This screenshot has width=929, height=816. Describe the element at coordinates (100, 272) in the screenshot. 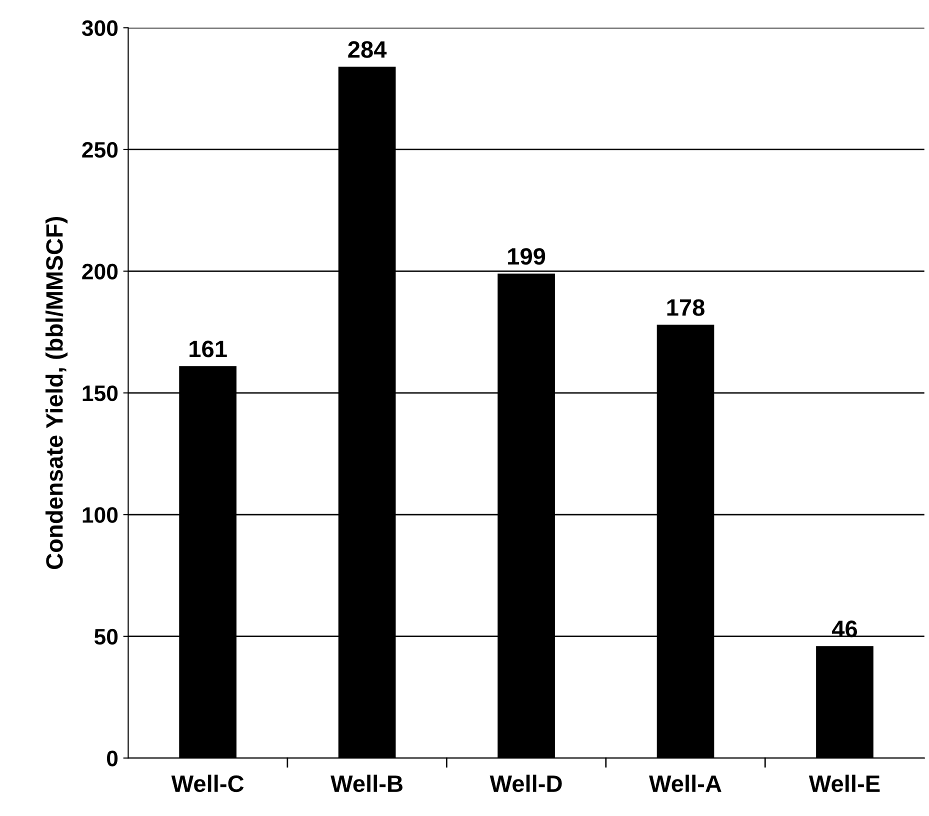

I see `y-tick-label: 200` at that location.